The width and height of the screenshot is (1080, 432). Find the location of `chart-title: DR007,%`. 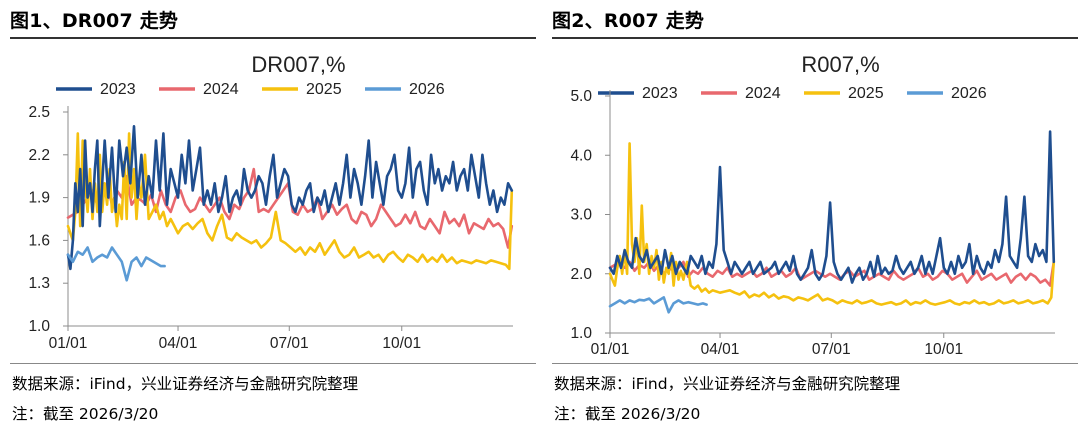

chart-title: DR007,% is located at coordinates (298, 64).